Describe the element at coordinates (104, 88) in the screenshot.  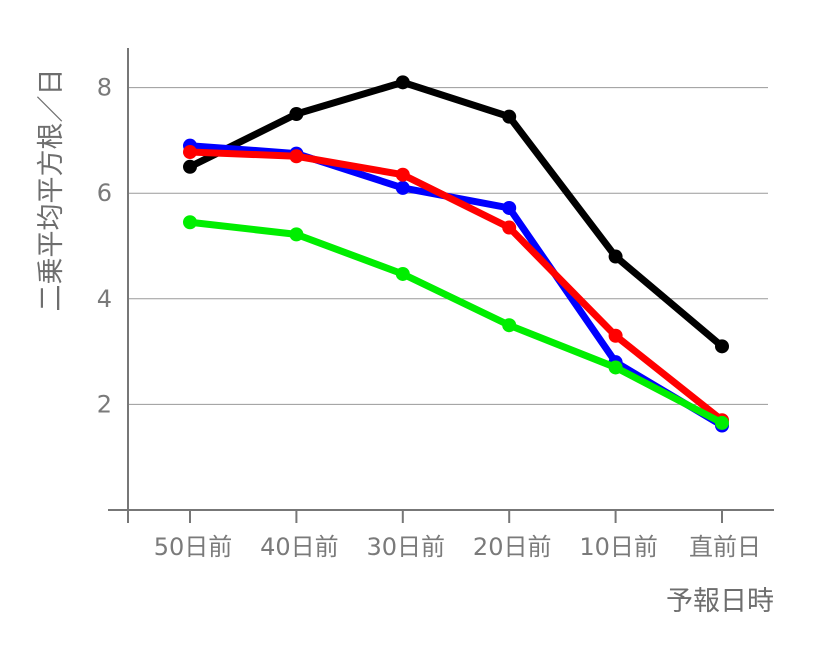
I see `y-tick-label: 8` at that location.